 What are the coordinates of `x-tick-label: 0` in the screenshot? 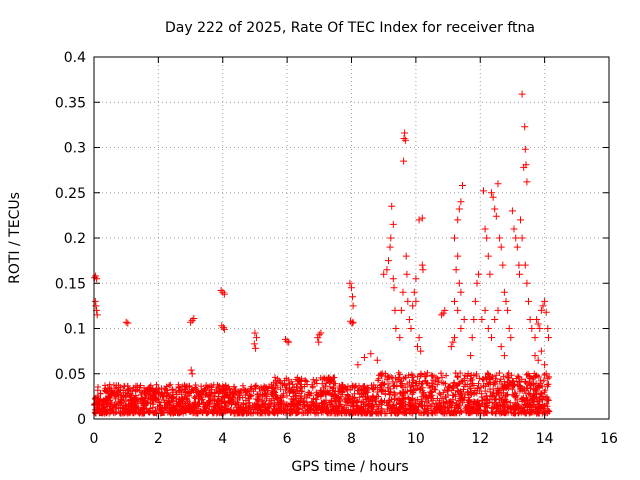 It's located at (94, 439).